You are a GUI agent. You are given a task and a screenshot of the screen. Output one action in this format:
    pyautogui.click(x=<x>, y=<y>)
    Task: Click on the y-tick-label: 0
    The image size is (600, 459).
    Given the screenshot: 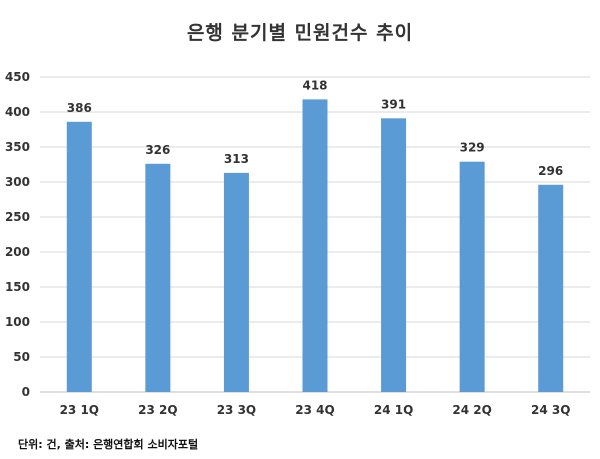 What is the action you would take?
    pyautogui.click(x=26, y=392)
    